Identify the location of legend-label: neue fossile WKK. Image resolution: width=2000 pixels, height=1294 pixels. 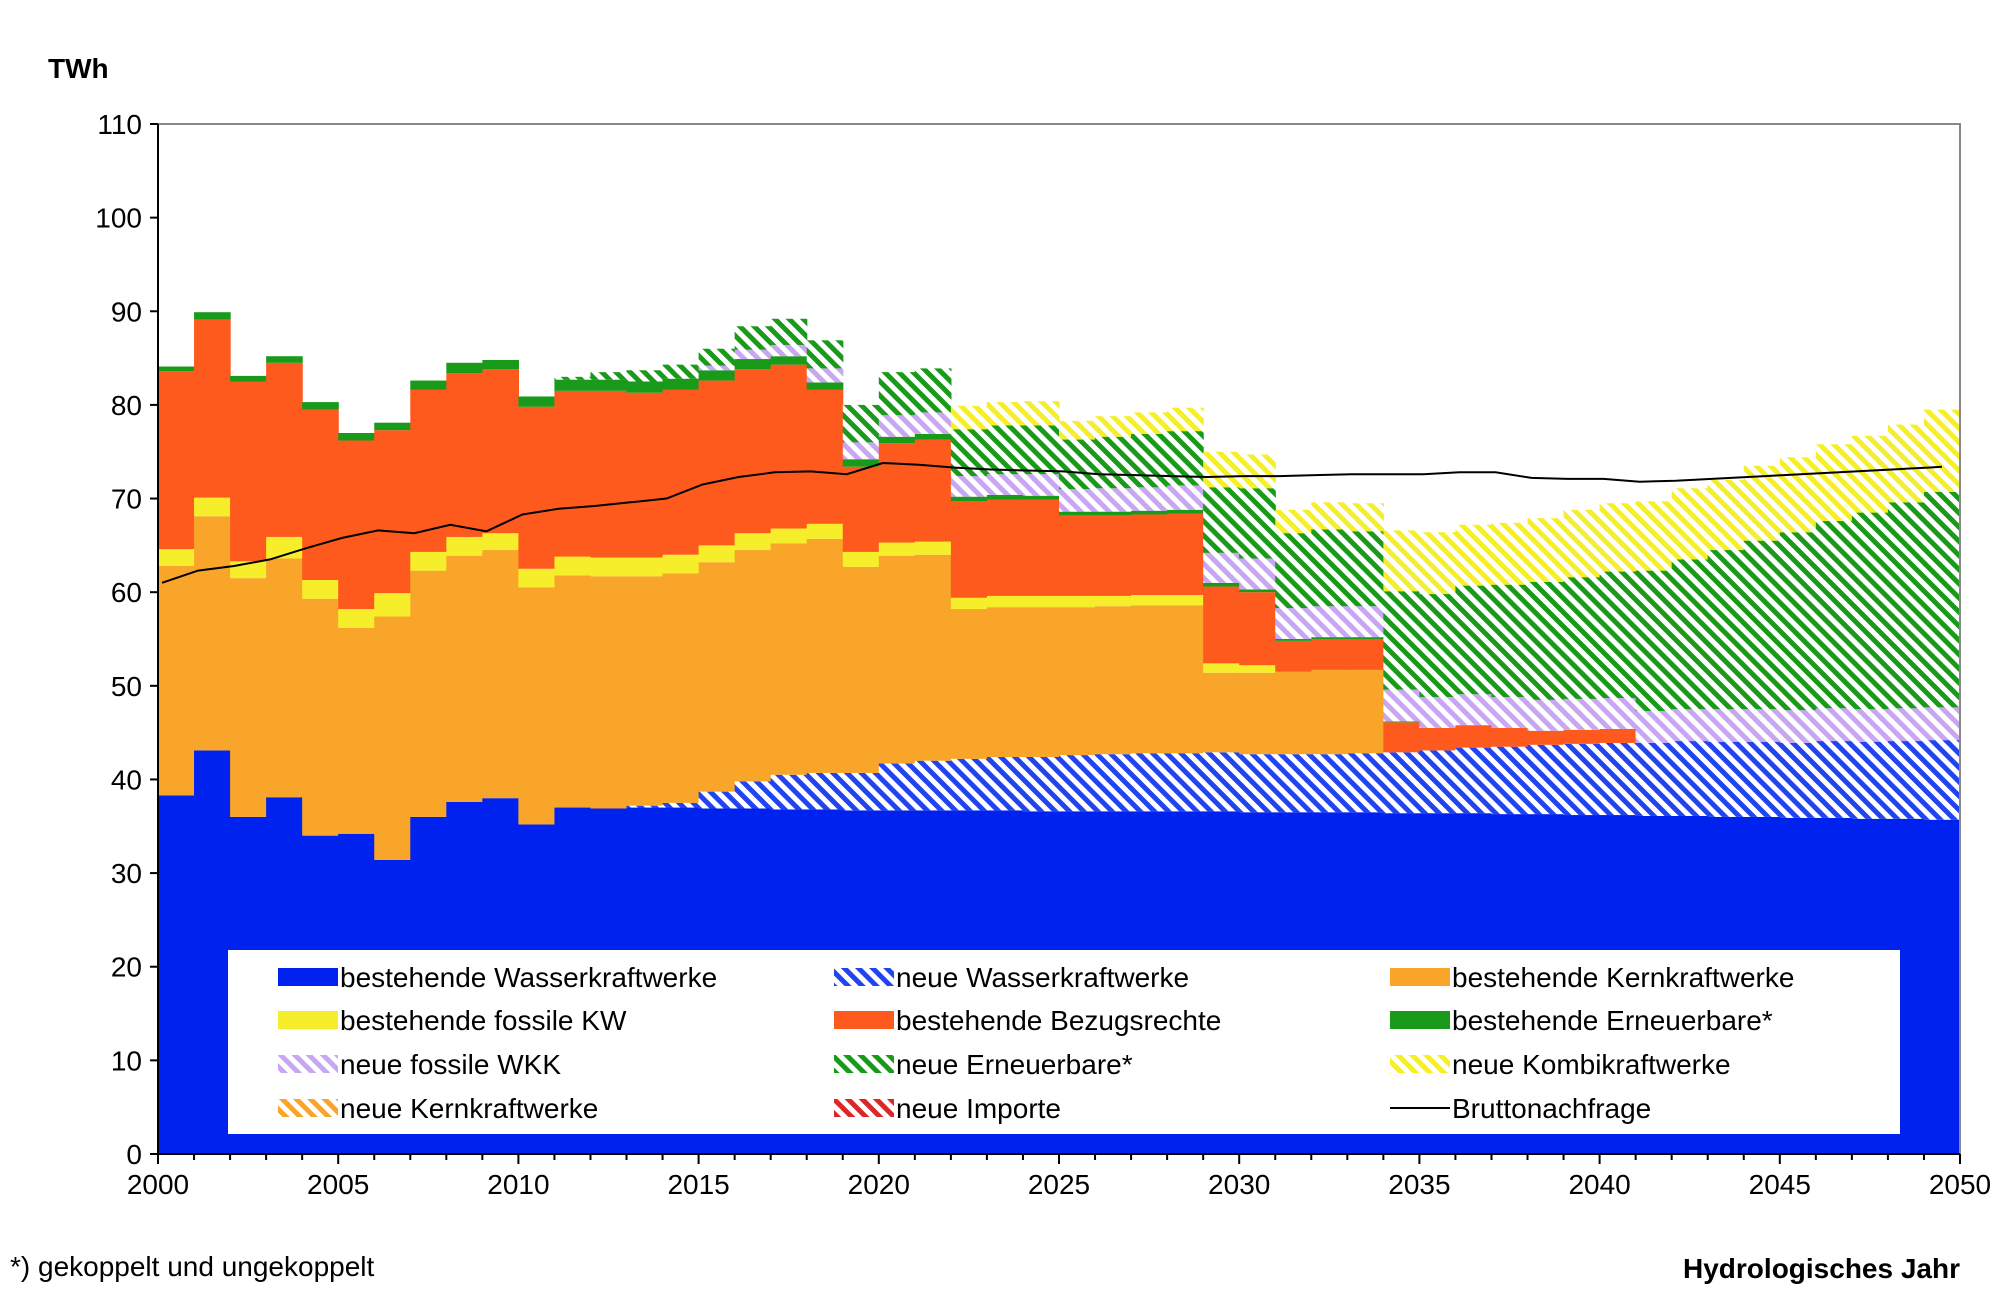
(450, 1064).